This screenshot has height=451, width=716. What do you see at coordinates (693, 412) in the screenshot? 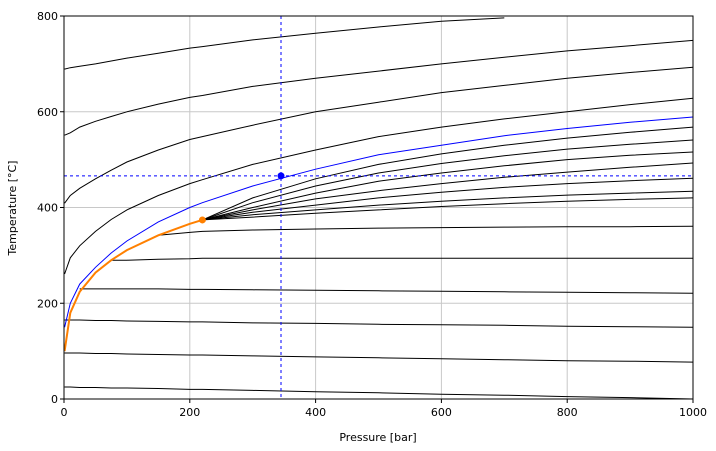
I see `x-tick-label: 1000` at bounding box center [693, 412].